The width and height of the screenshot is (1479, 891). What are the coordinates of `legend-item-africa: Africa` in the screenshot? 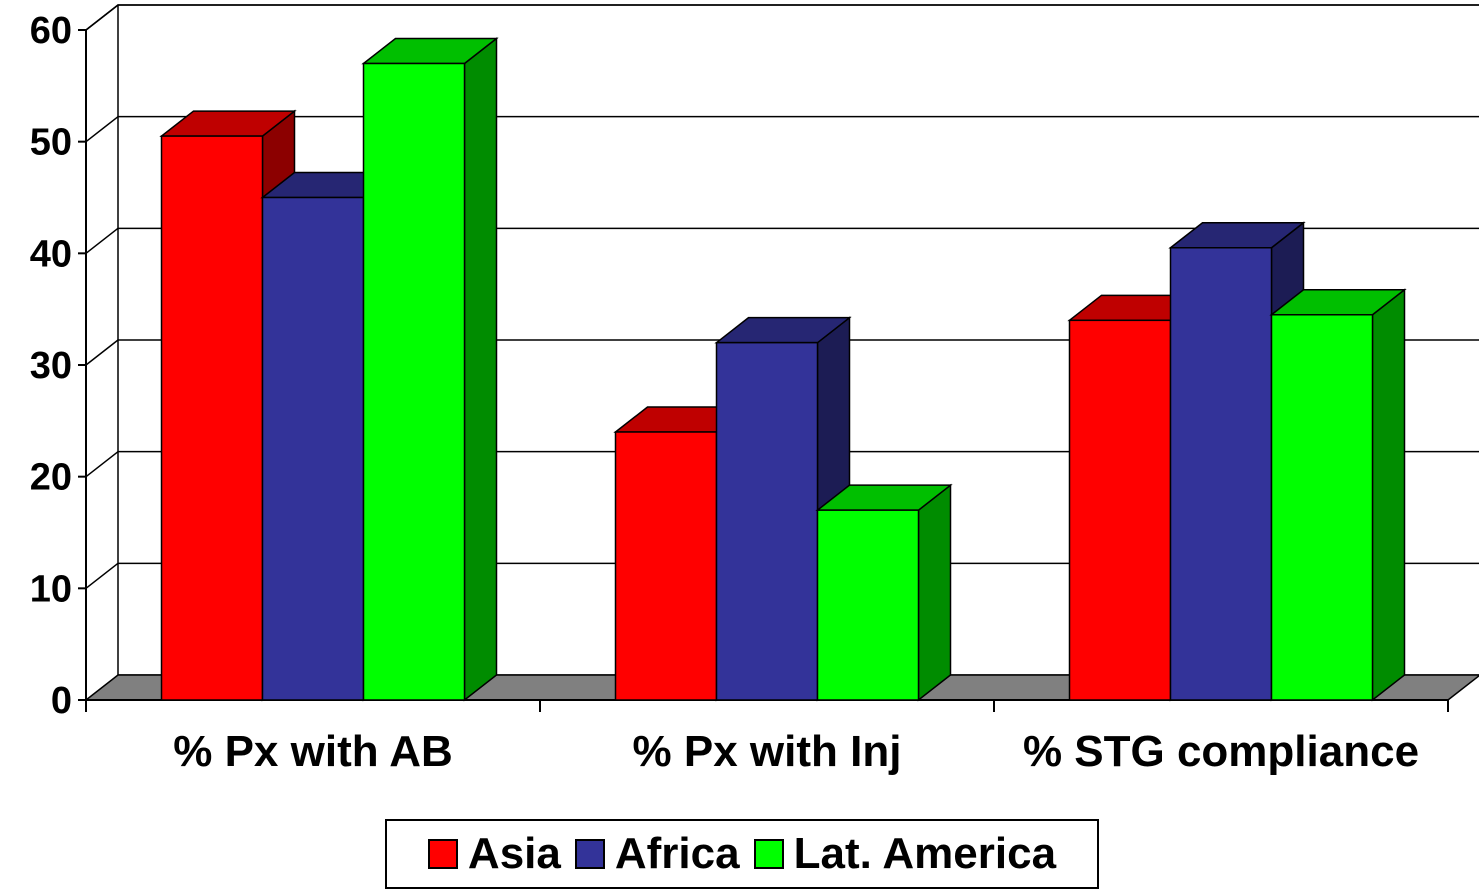 It's located at (657, 854).